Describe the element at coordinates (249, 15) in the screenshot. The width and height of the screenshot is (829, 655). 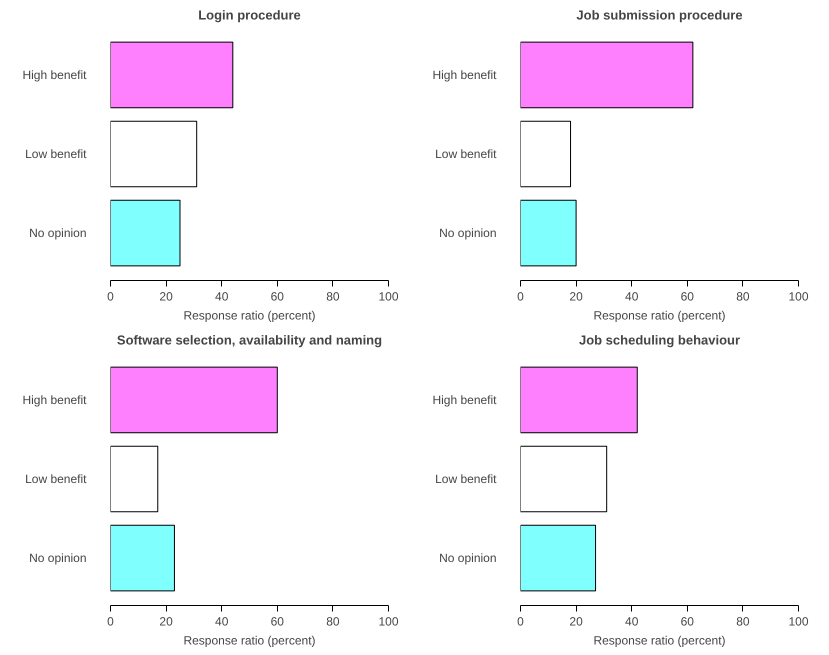
I see `chart-title: Login procedure` at that location.